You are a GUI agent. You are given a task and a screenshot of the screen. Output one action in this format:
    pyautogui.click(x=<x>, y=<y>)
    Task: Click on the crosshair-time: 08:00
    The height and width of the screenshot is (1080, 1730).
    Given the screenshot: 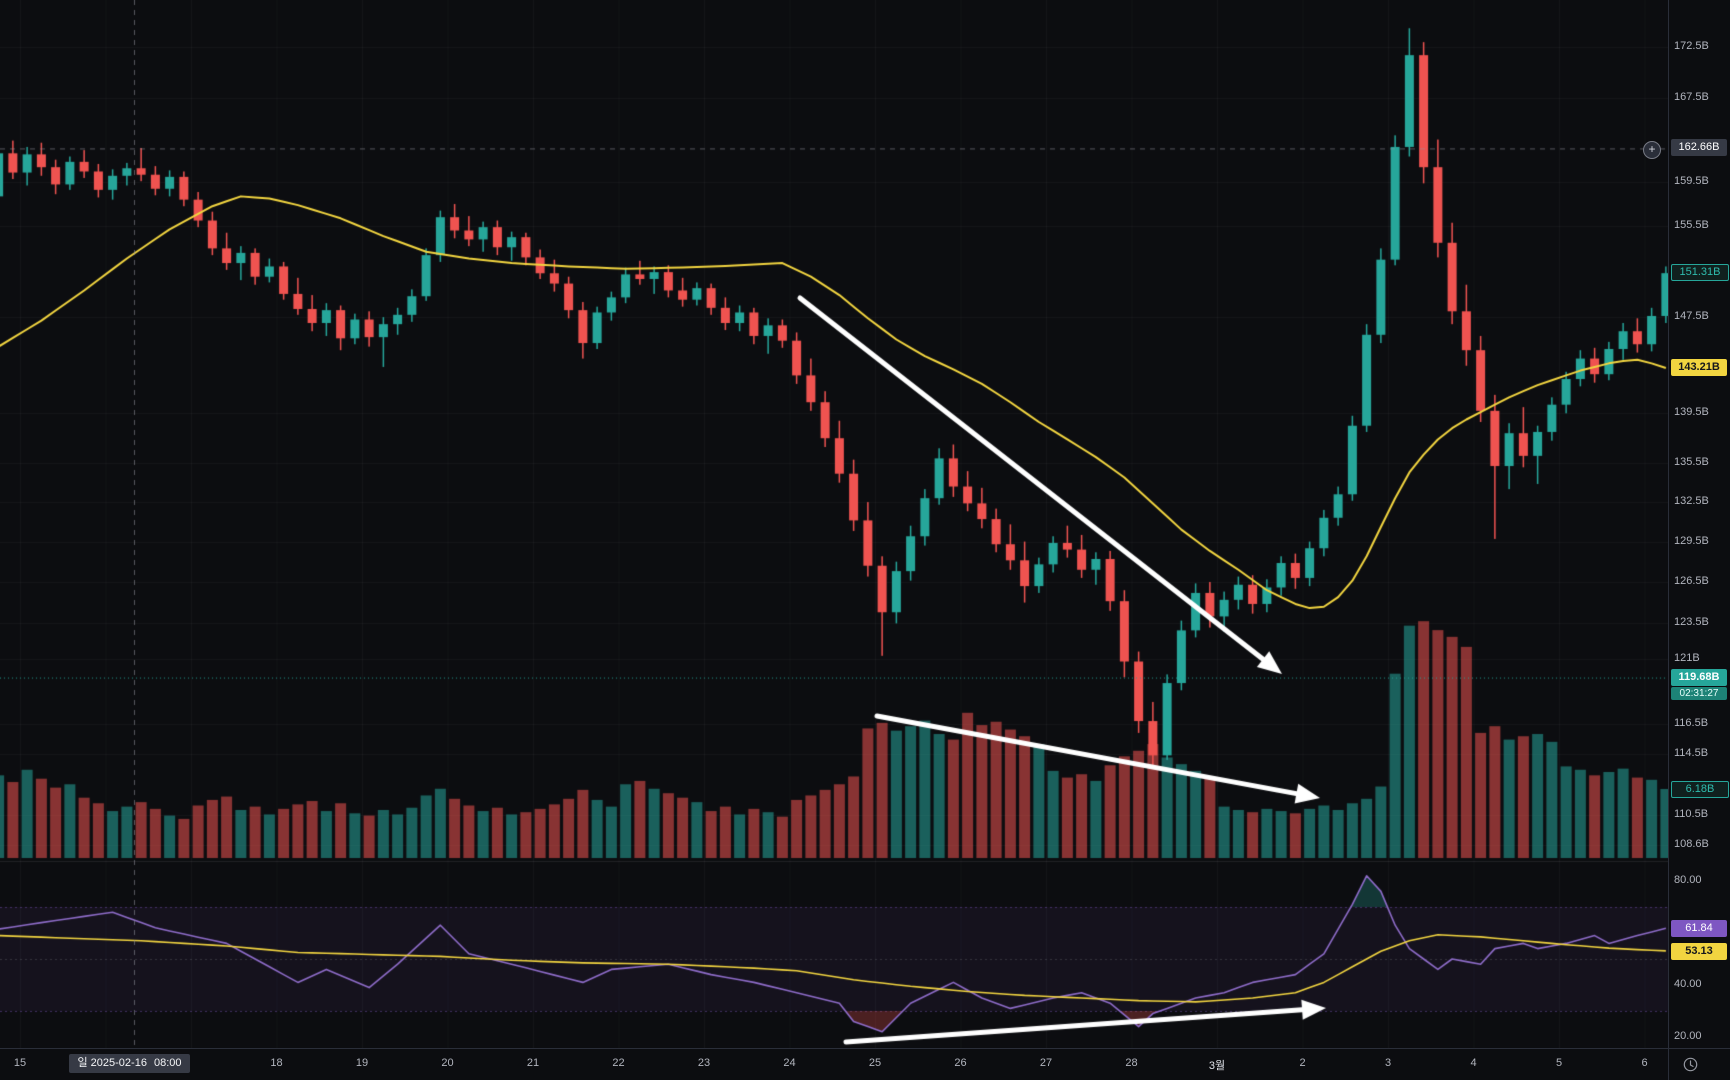 What is the action you would take?
    pyautogui.click(x=167, y=1063)
    